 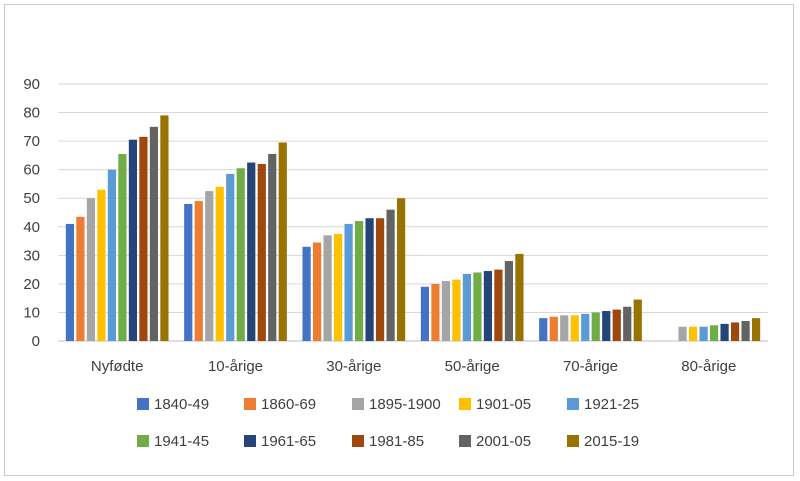 I want to click on x-tick-label: Nyfødte, so click(x=117, y=366).